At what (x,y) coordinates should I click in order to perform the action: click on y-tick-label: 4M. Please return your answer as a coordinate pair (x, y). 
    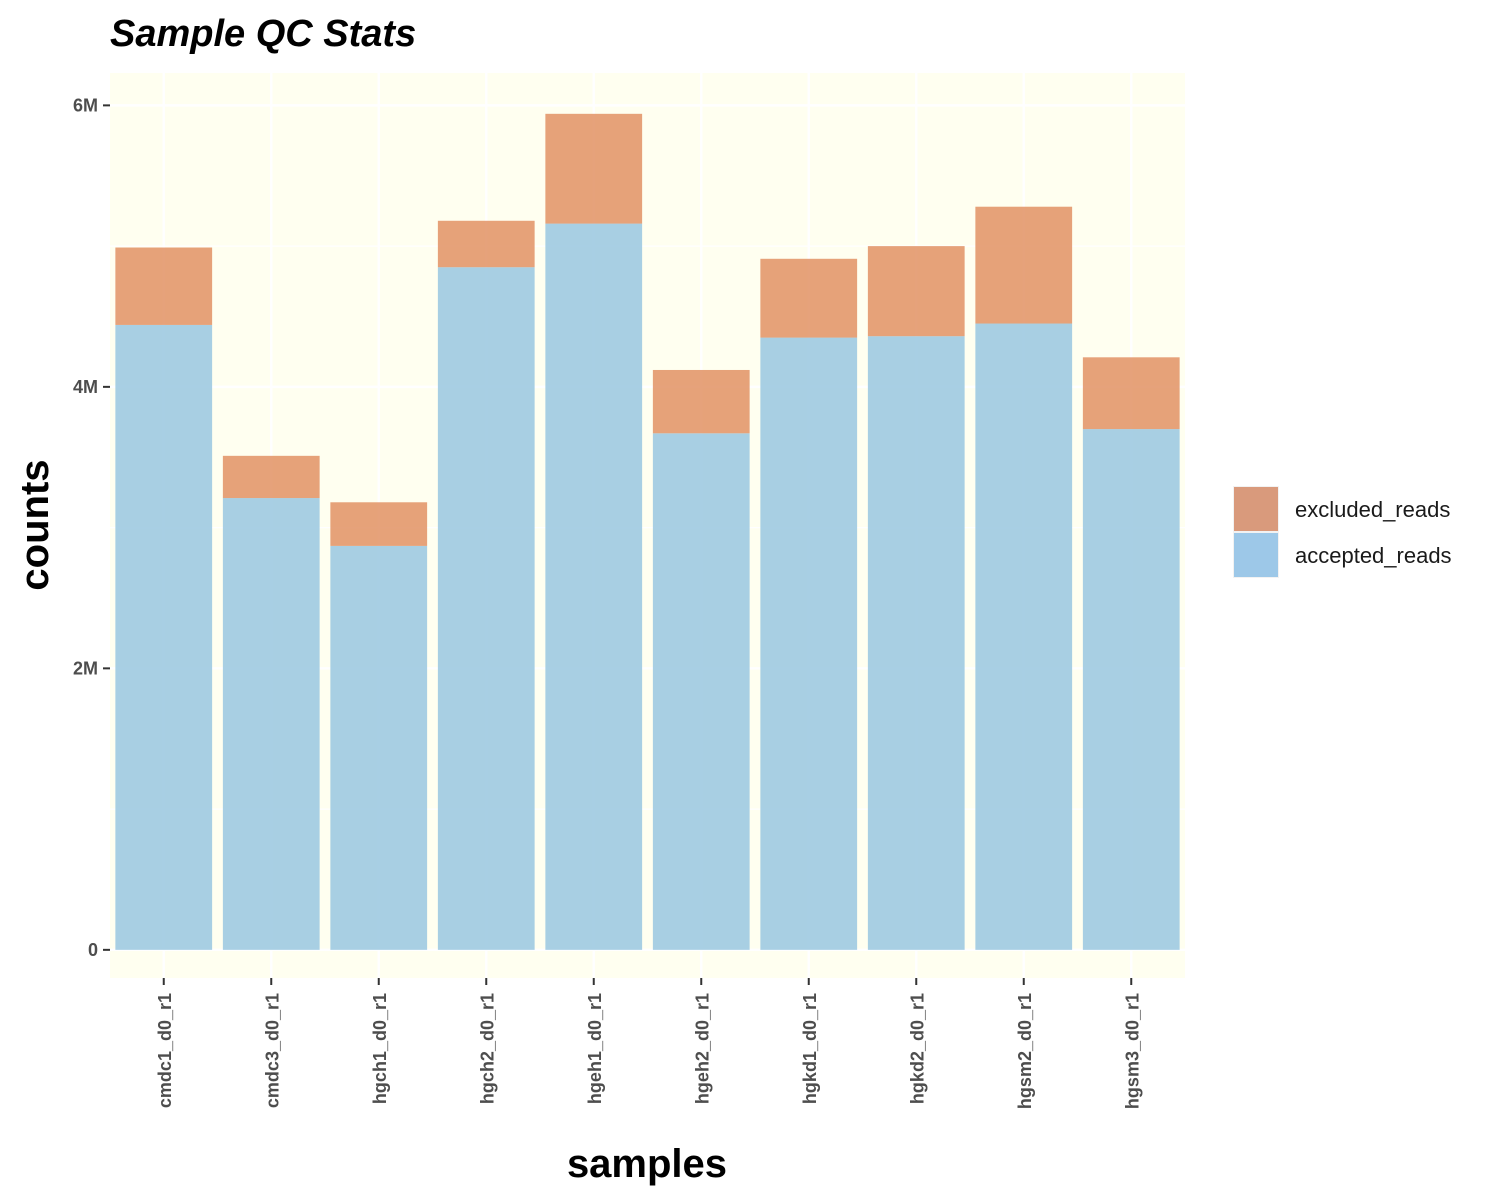
    Looking at the image, I should click on (85, 387).